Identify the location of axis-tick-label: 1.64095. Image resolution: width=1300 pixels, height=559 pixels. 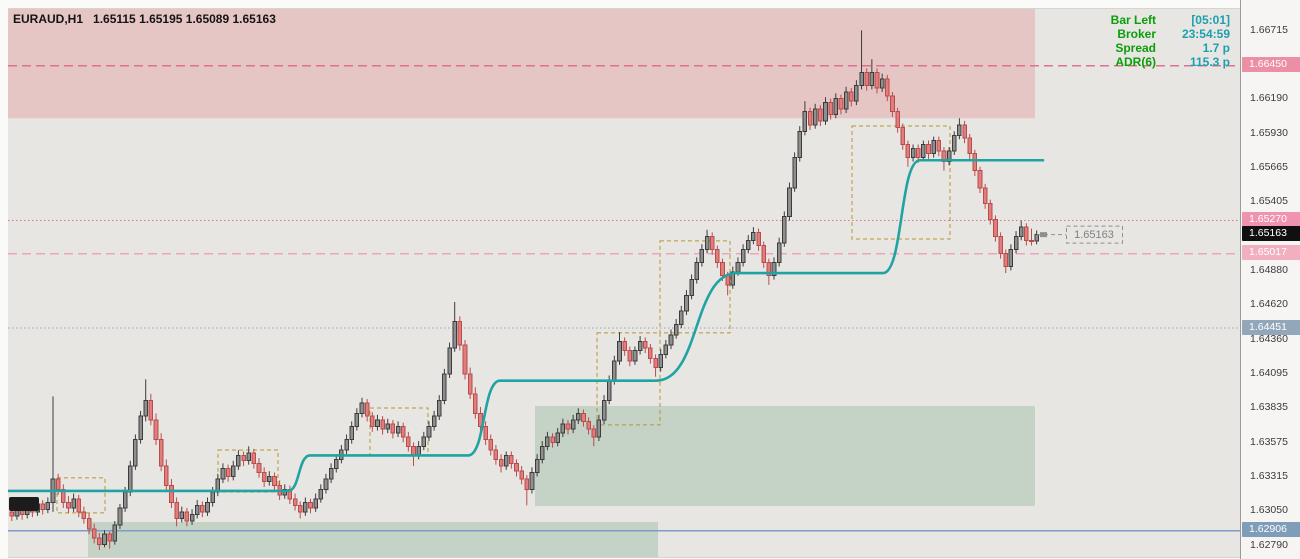
(1269, 373).